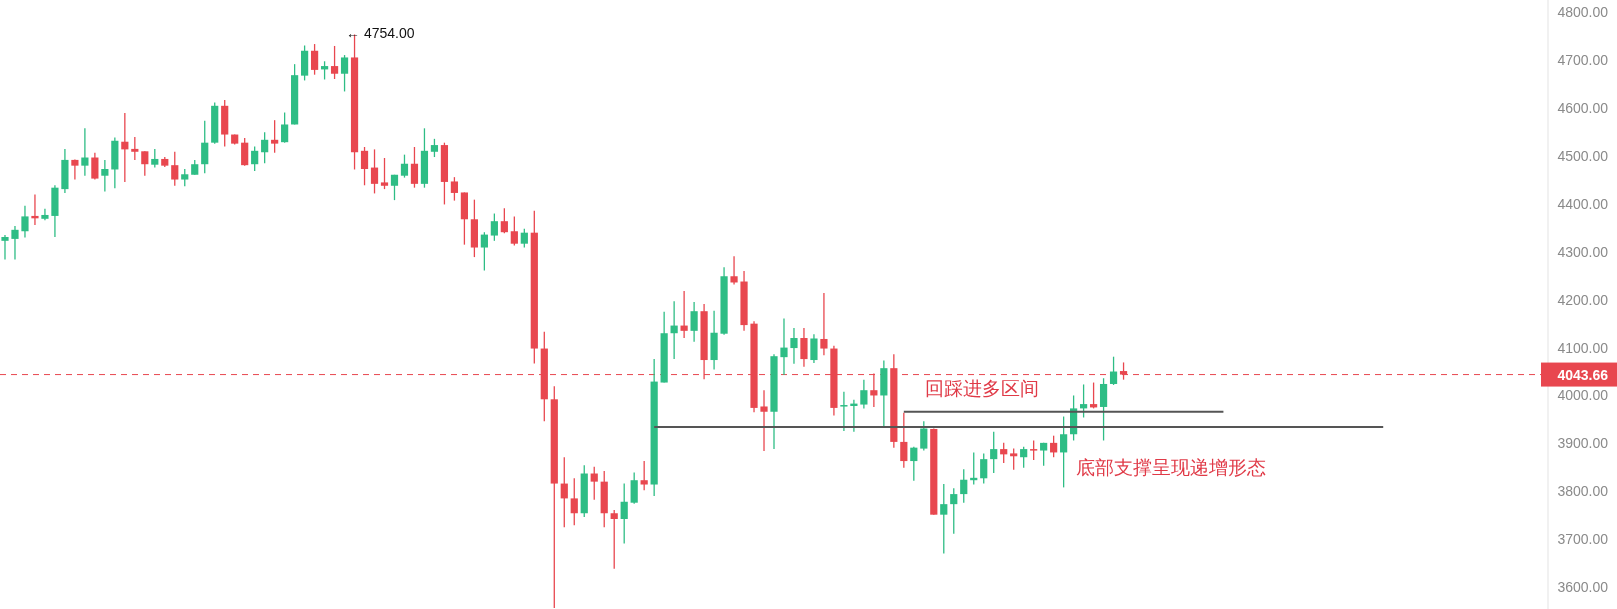 The width and height of the screenshot is (1617, 609). What do you see at coordinates (380, 33) in the screenshot?
I see `annotation: ← 4754.00` at bounding box center [380, 33].